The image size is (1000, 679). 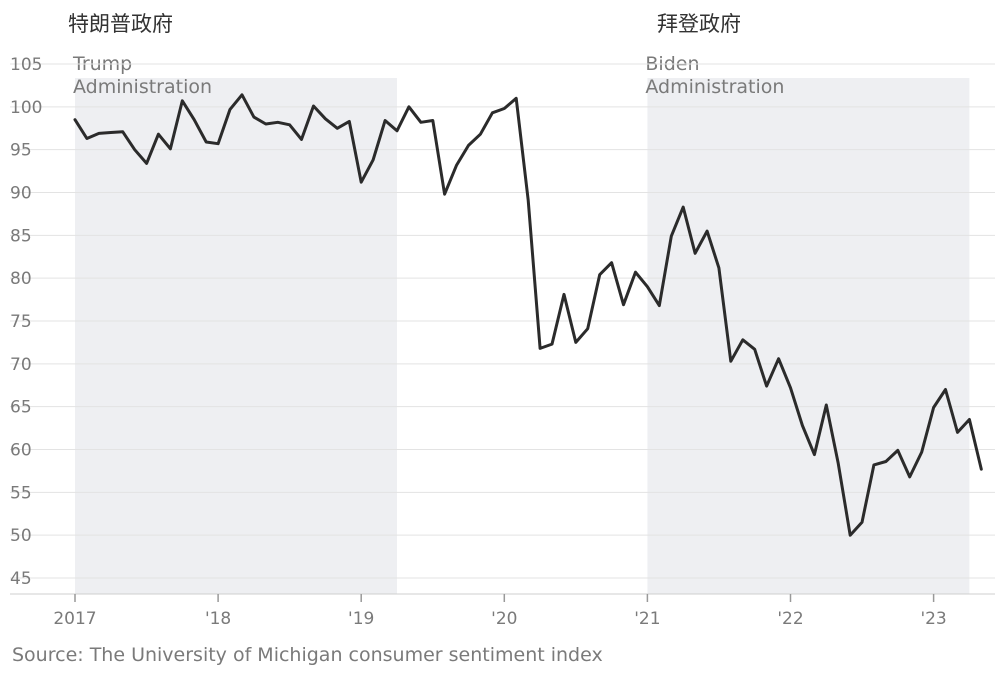 I want to click on y-tick-label-45: 45, so click(x=21, y=579).